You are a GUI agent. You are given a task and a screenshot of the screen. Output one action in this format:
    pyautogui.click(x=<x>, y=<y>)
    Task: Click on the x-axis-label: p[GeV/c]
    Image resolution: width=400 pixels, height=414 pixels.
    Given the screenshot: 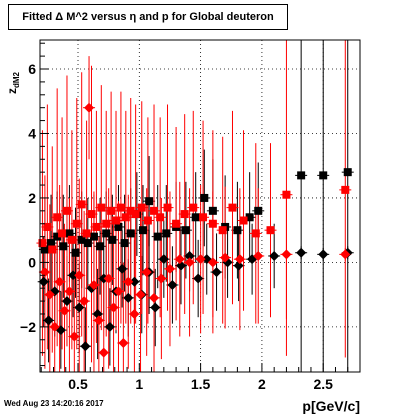 What is the action you would take?
    pyautogui.click(x=331, y=406)
    